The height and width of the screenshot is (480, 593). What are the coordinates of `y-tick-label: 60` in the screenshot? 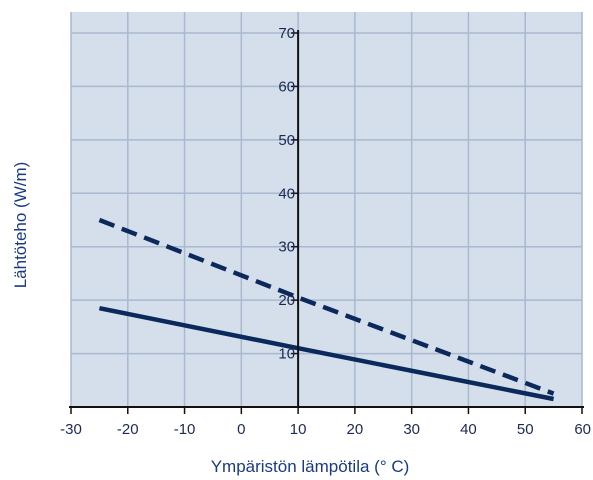 It's located at (286, 86).